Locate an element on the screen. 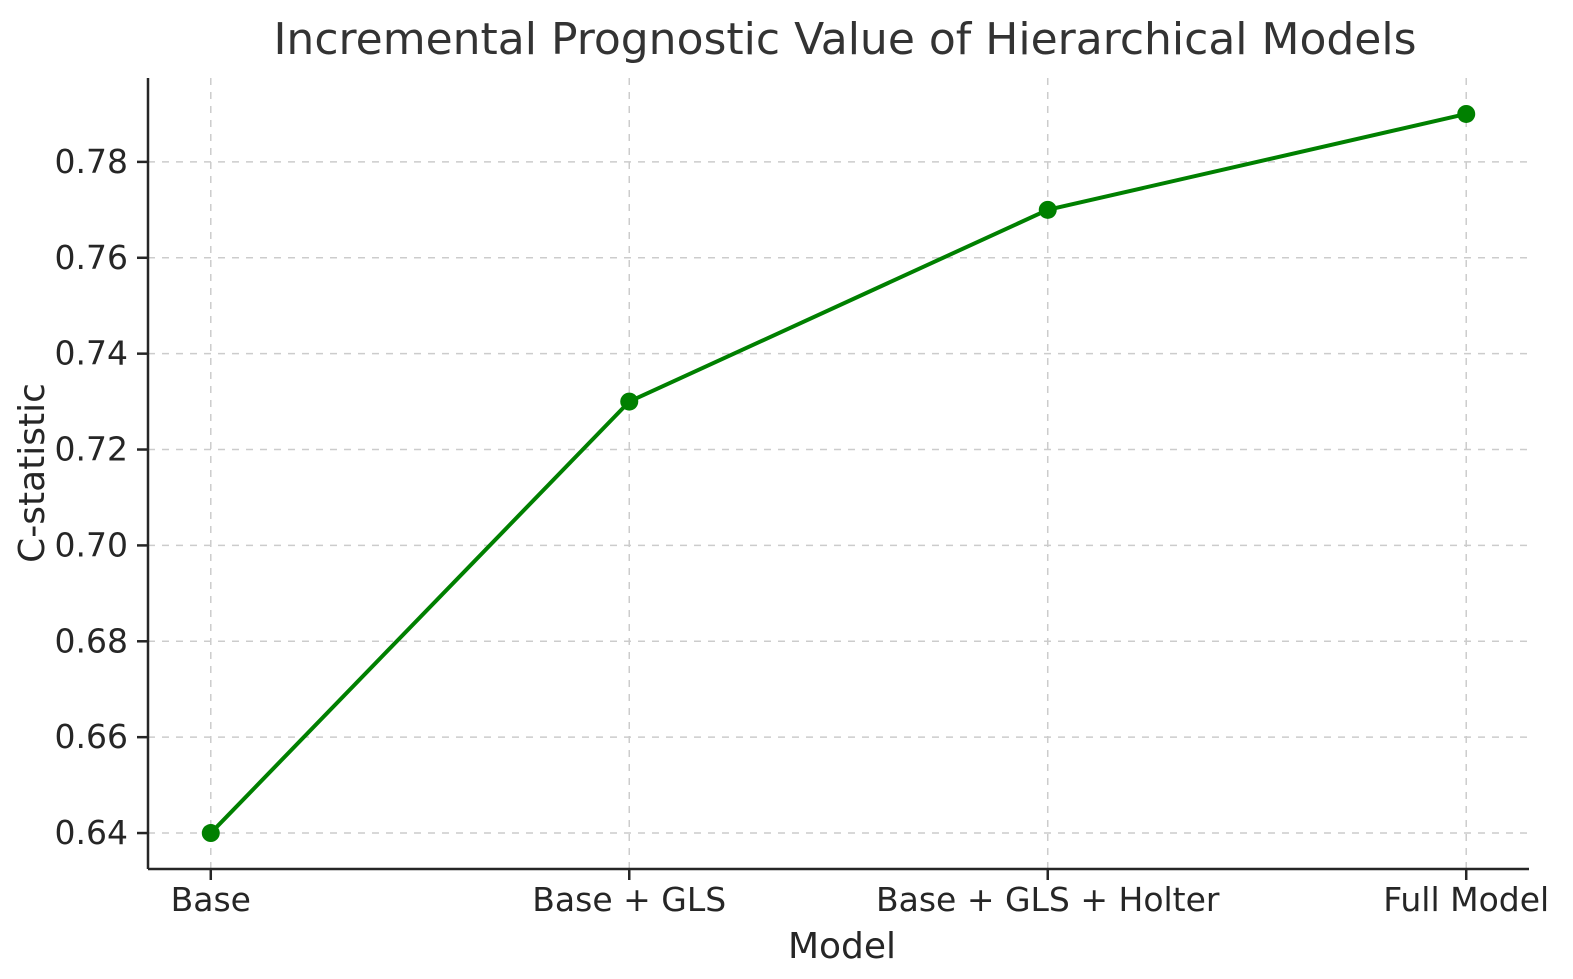 The height and width of the screenshot is (979, 1573). y-tick-label: 0.76 is located at coordinates (91, 257).